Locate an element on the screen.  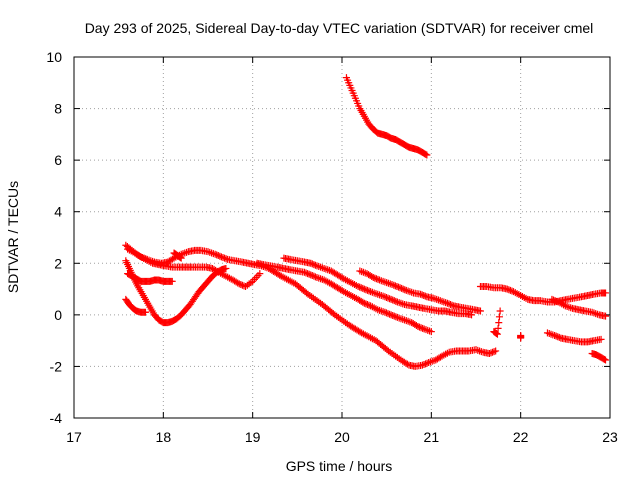
series-track-h is located at coordinates (420, 291).